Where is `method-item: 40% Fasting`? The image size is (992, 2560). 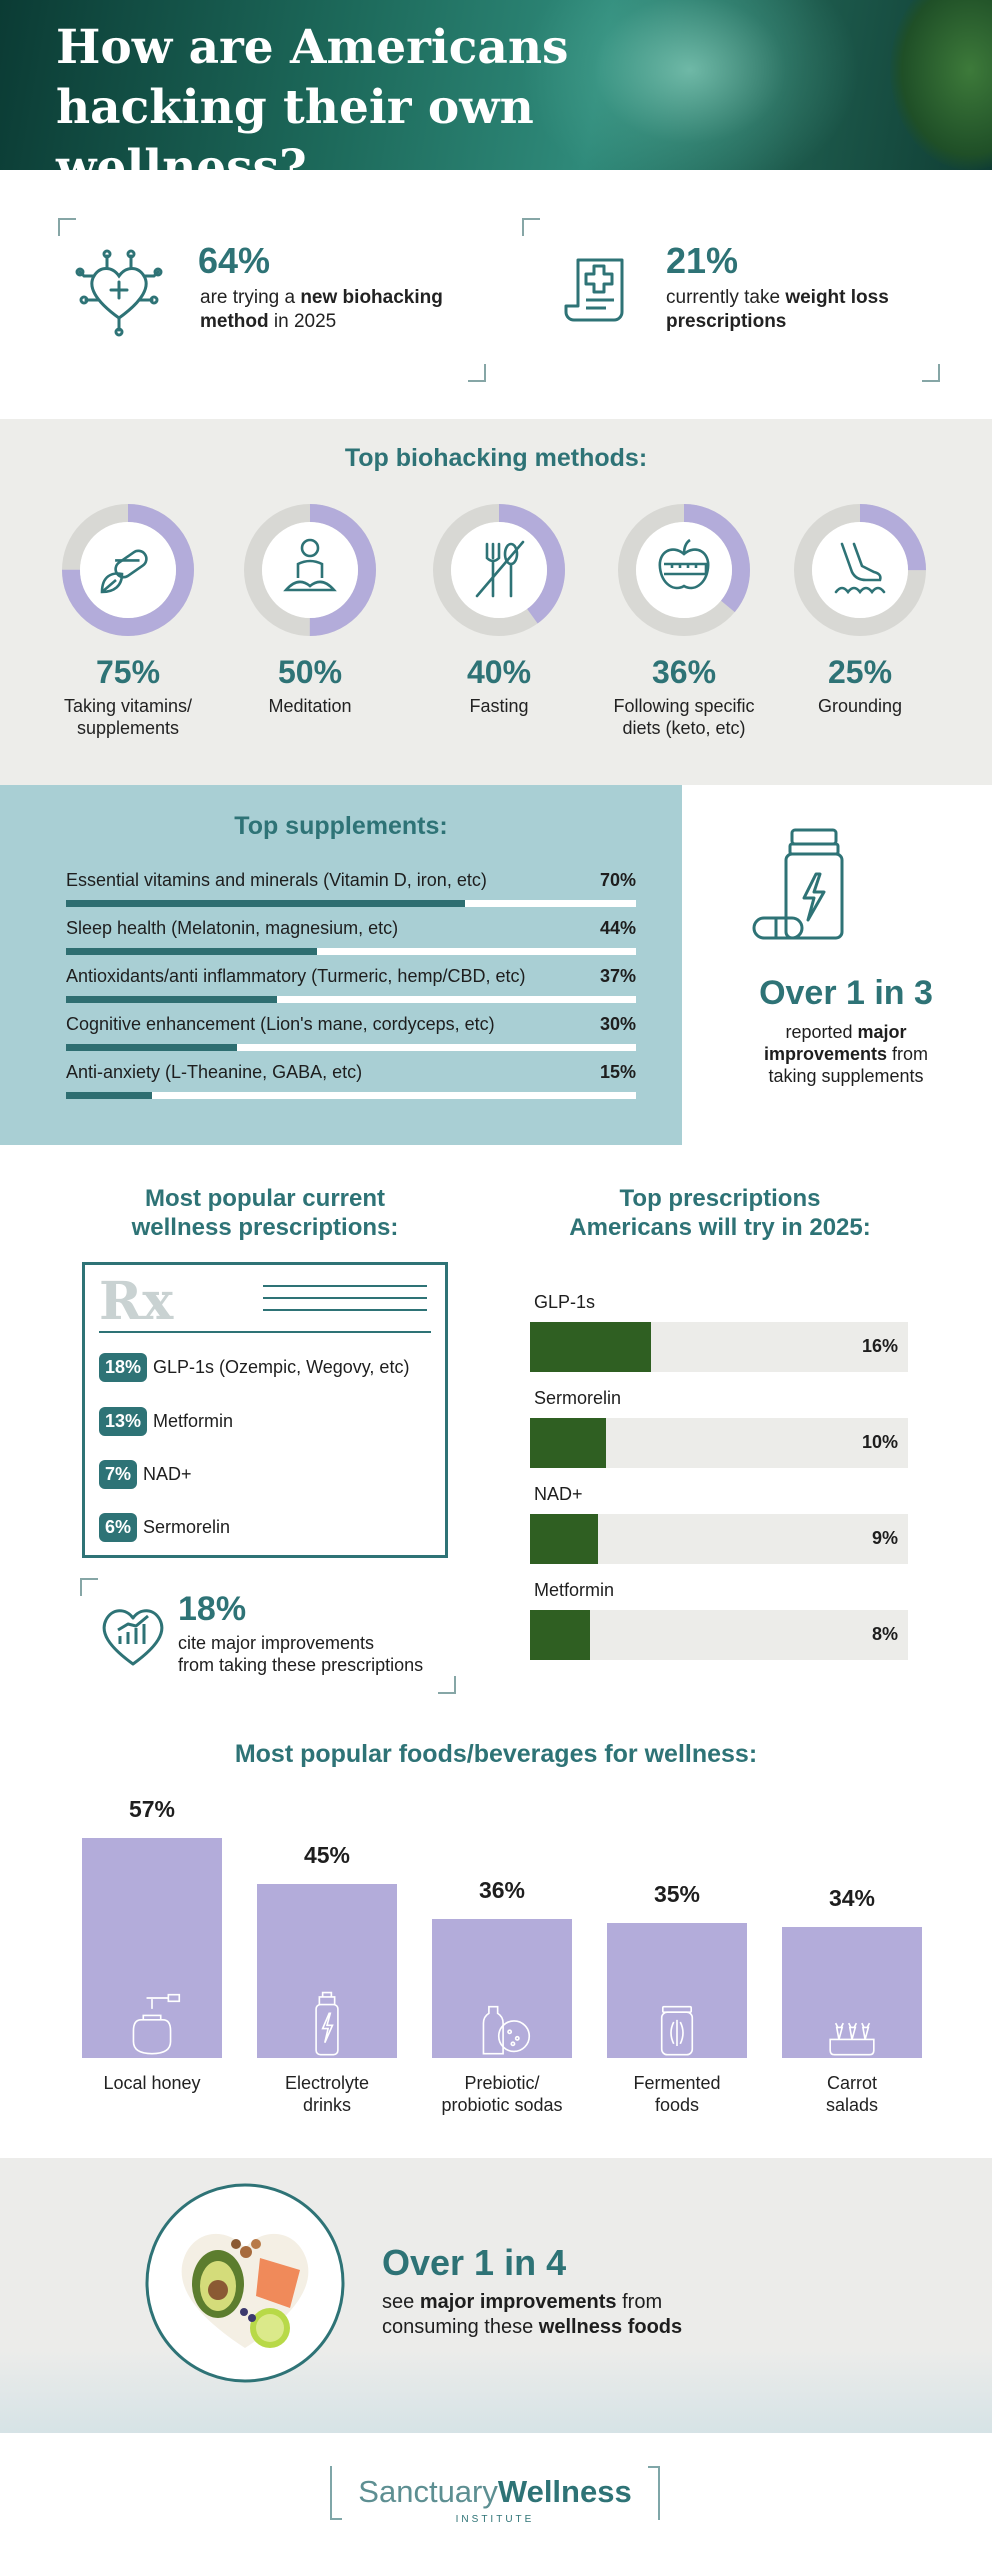
method-item: 40% Fasting is located at coordinates (499, 608).